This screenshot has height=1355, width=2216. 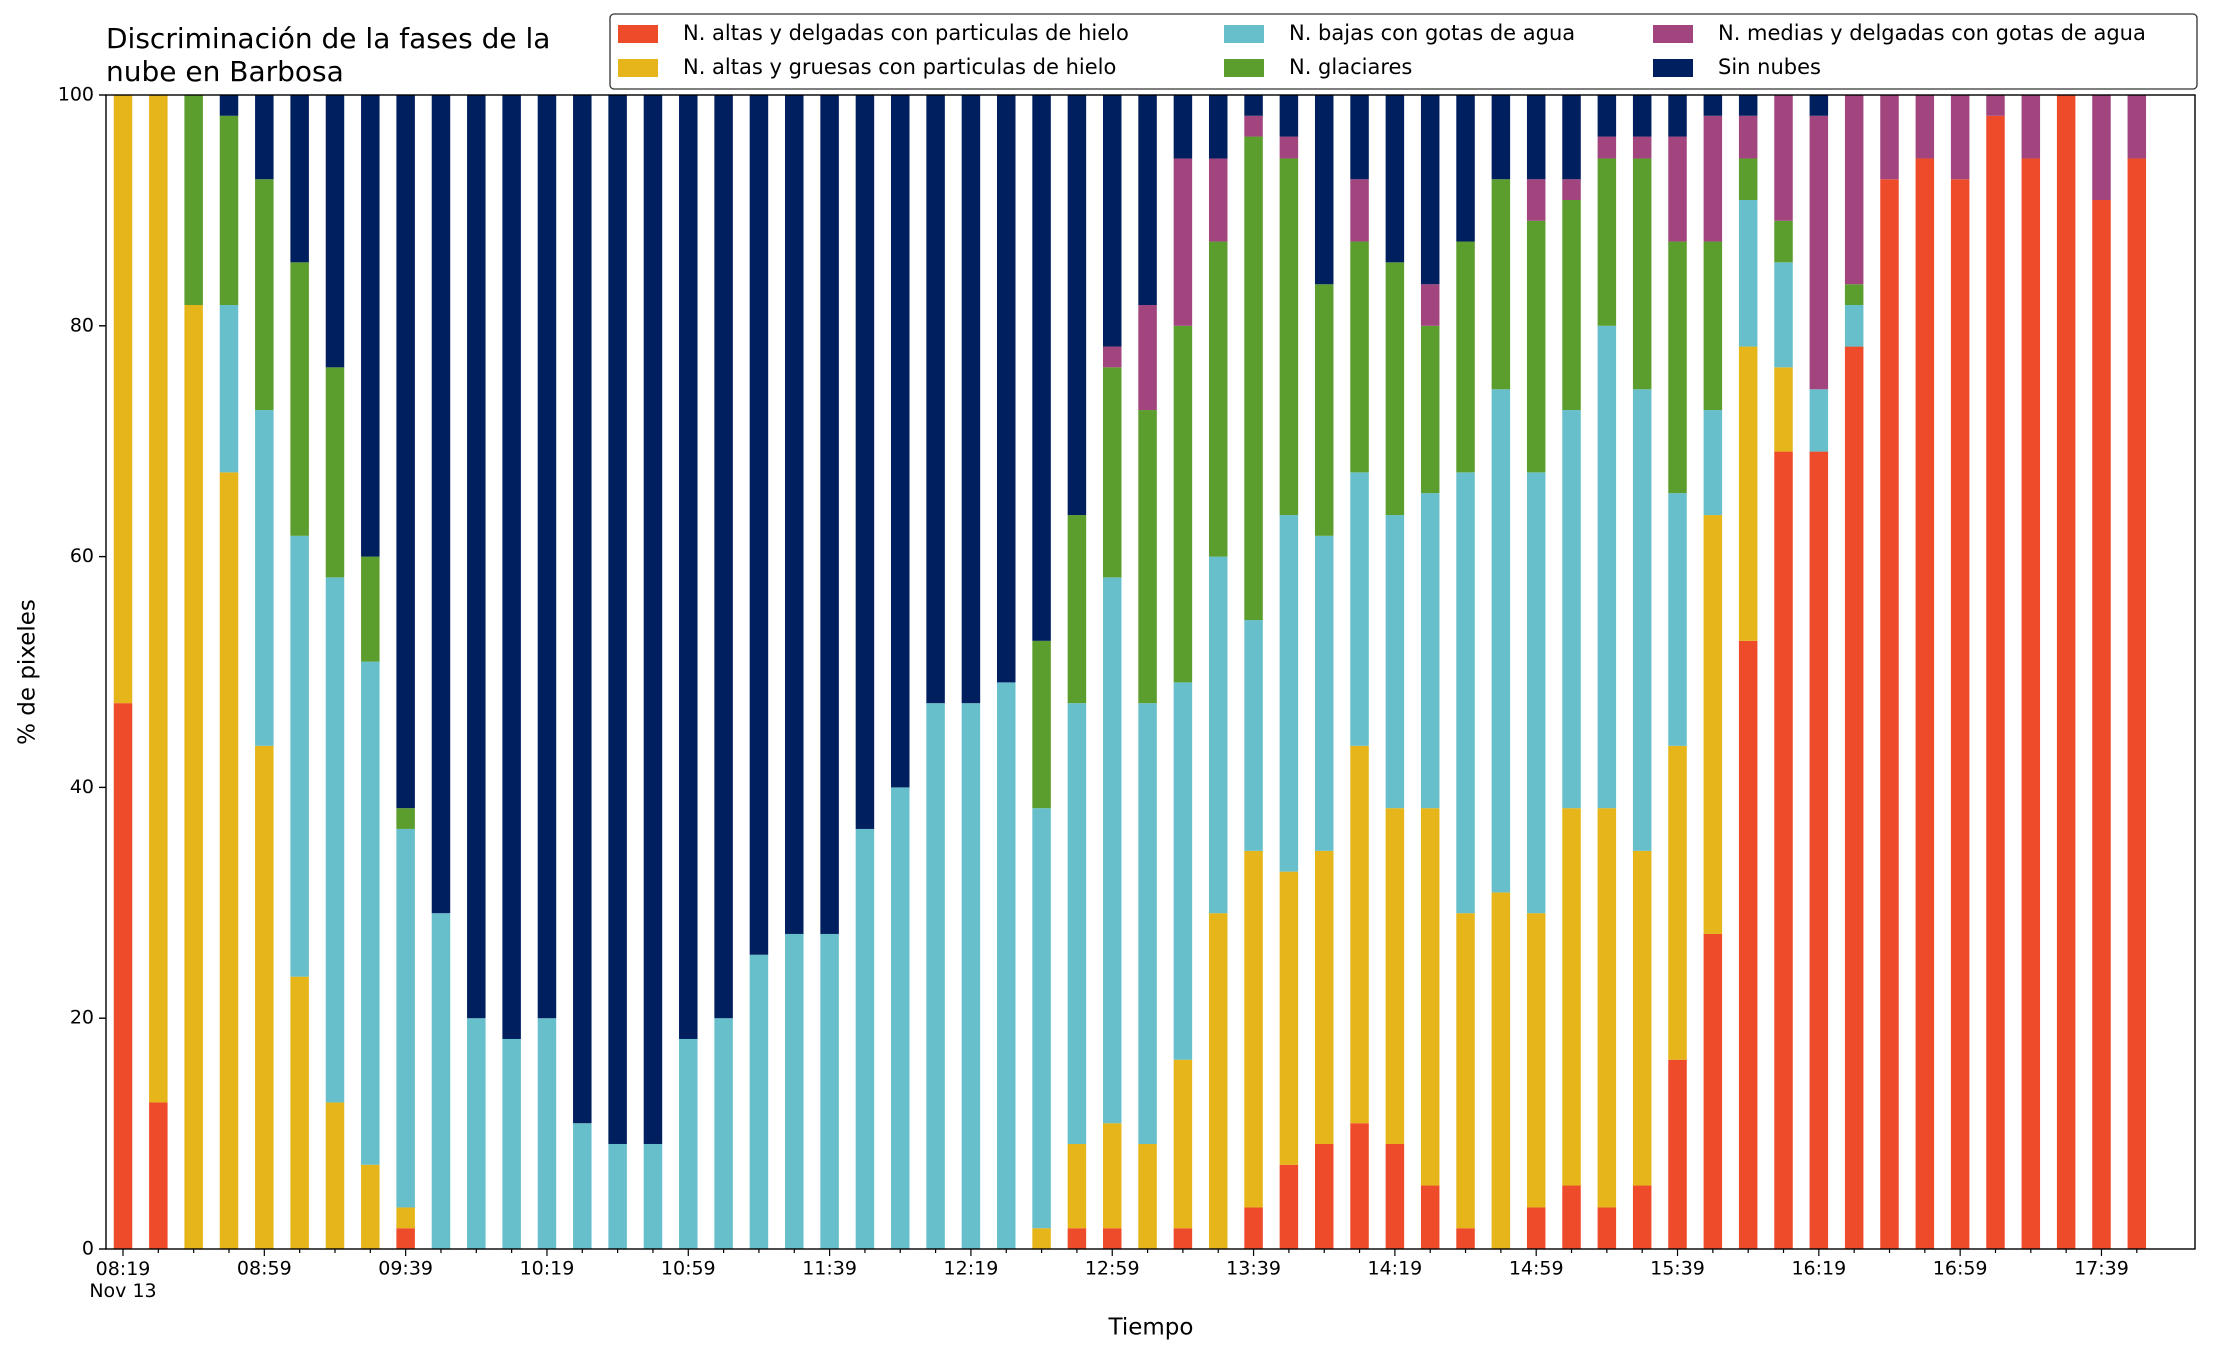 I want to click on y-tick-label: 0, so click(x=88, y=1249).